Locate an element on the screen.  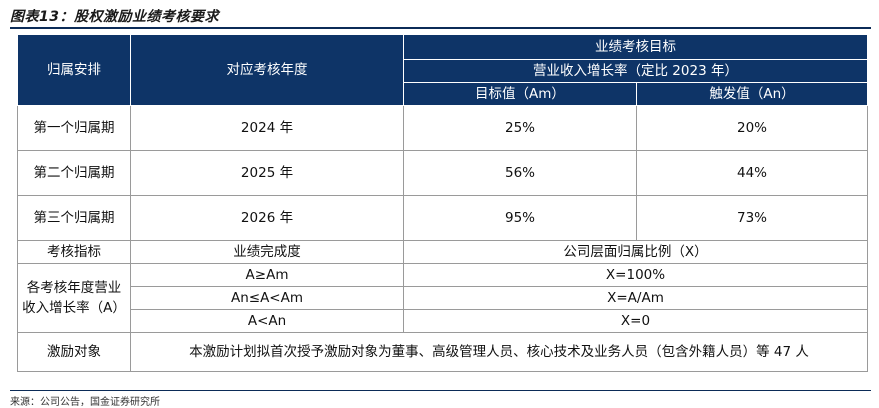
source-note: 来源：公司公告，国金证券研究所 is located at coordinates (85, 402).